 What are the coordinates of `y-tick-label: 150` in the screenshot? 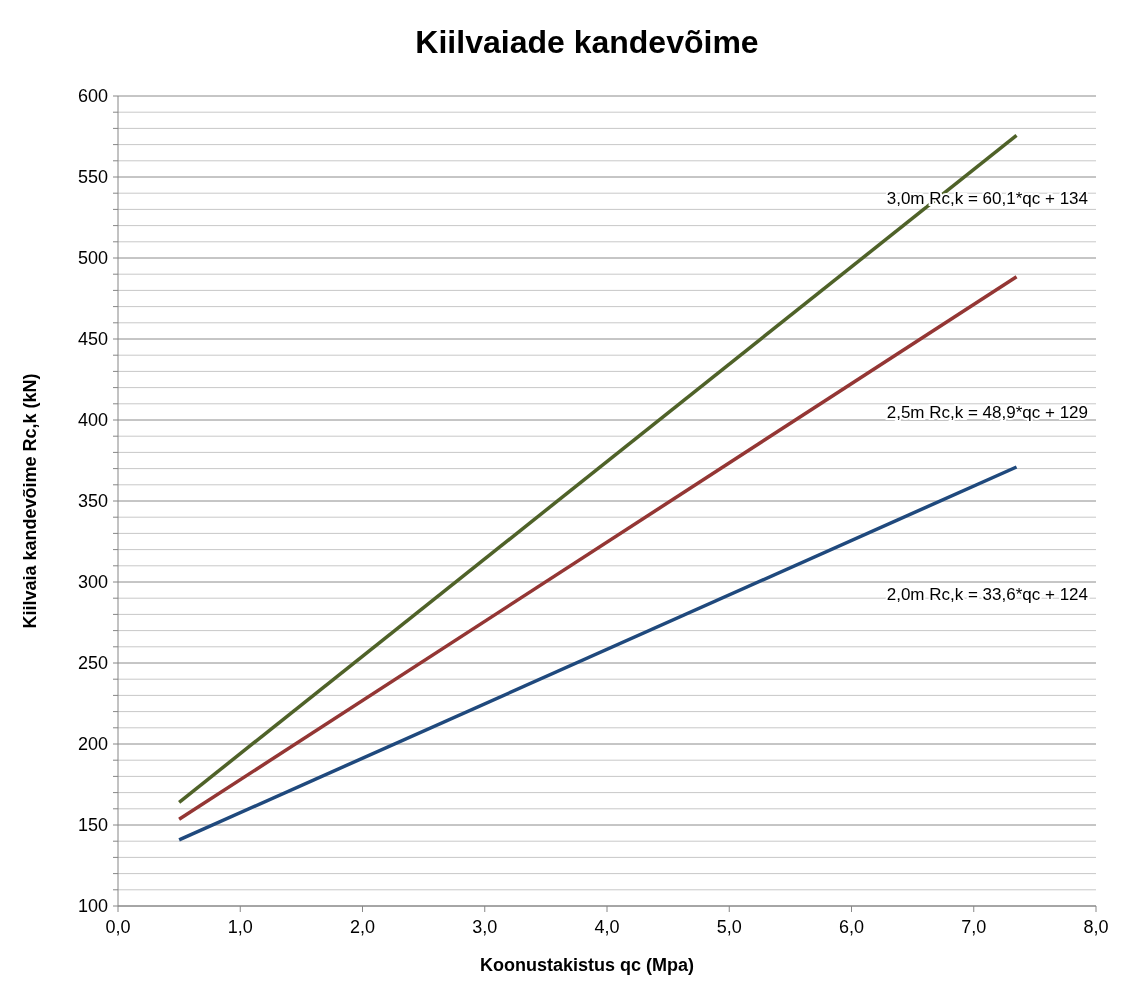 It's located at (92, 825).